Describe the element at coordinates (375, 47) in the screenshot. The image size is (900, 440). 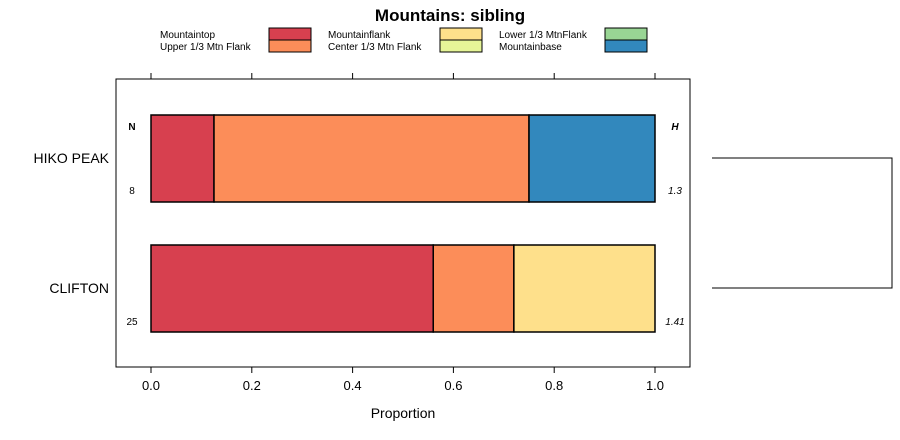
I see `legend-label-center-1-3-mtn-flank: Center 1/3 Mtn Flank` at that location.